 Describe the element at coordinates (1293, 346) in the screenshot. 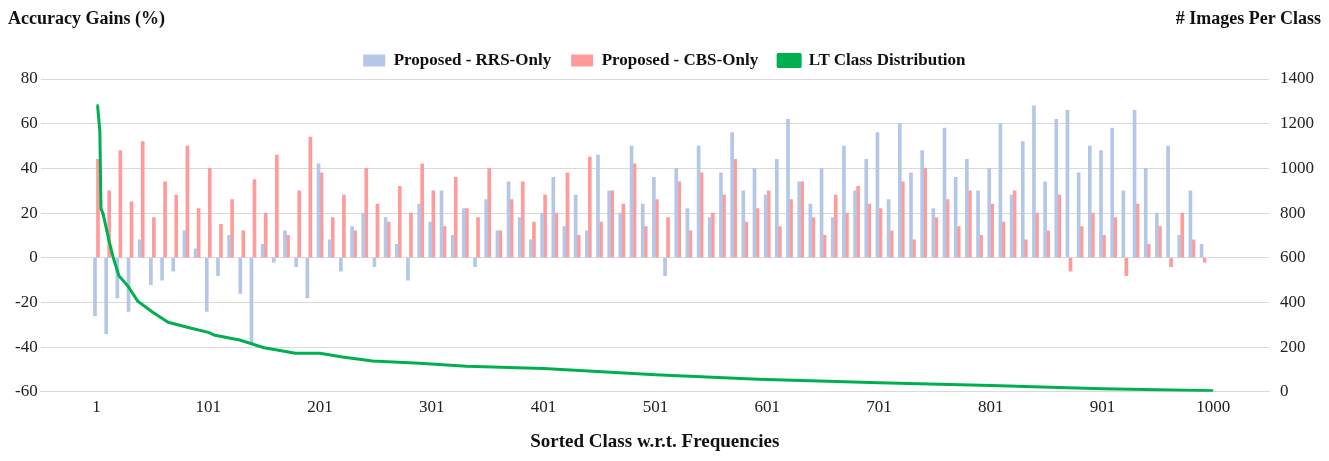

I see `y2-tick-label: 200` at that location.